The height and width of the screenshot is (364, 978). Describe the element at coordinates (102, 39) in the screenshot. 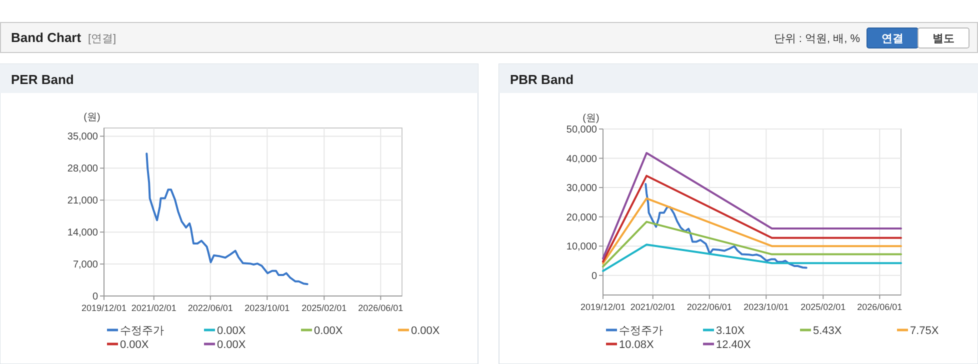

I see `text: [연결]` at that location.